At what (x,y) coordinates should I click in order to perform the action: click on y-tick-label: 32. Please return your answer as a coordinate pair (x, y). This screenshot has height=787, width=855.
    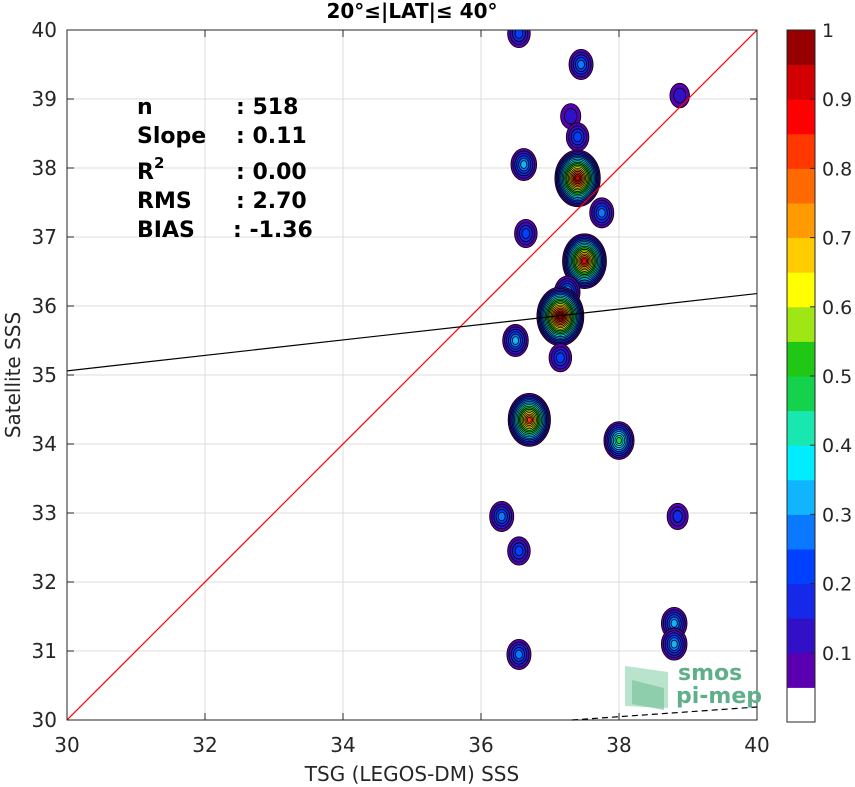
    Looking at the image, I should click on (44, 582).